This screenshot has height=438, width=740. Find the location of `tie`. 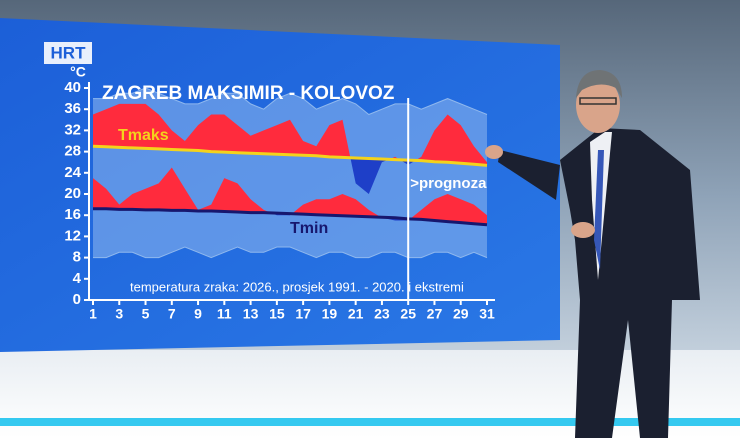

tie is located at coordinates (599, 210).